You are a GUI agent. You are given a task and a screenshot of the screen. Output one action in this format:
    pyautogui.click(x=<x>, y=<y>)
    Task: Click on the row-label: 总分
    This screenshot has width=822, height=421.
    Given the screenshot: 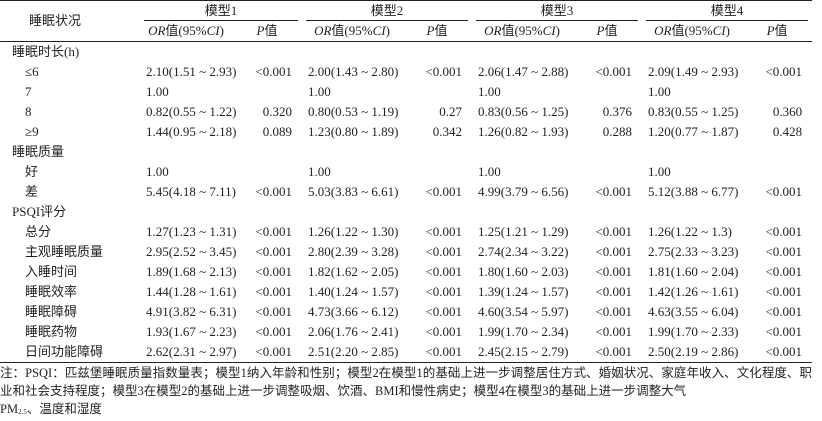 What is the action you would take?
    pyautogui.click(x=38, y=231)
    